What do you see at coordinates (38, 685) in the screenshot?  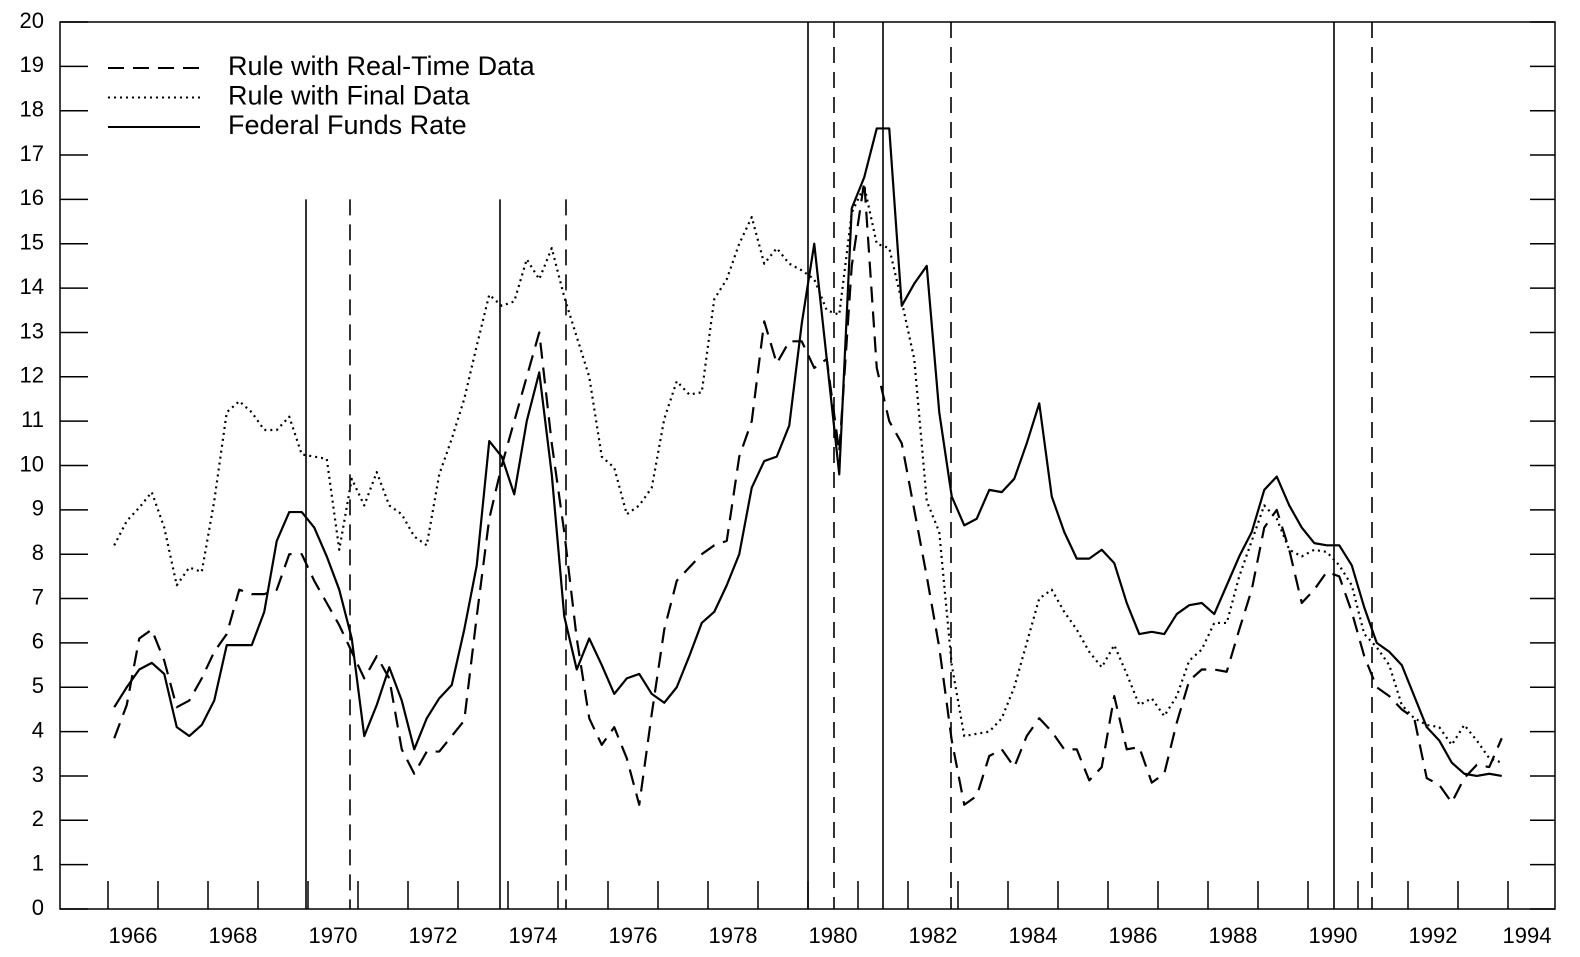 I see `y-tick-label: 5` at bounding box center [38, 685].